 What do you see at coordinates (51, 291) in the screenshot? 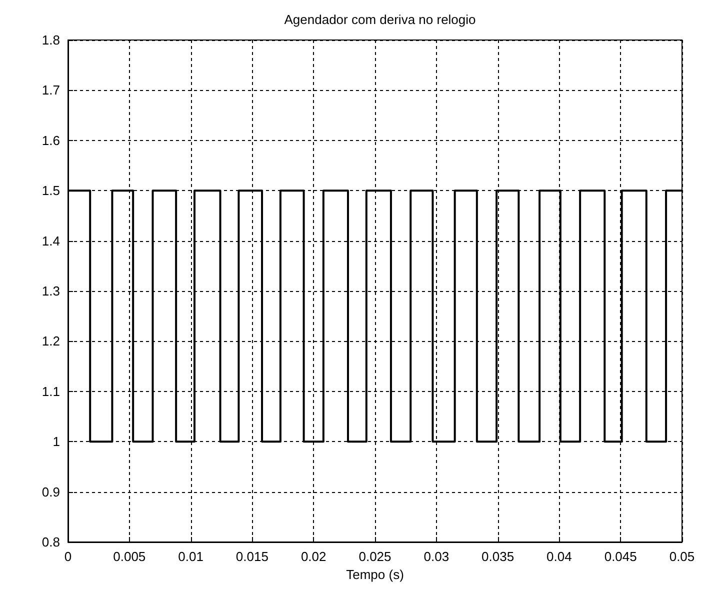
I see `y-tick-label: 1.3` at bounding box center [51, 291].